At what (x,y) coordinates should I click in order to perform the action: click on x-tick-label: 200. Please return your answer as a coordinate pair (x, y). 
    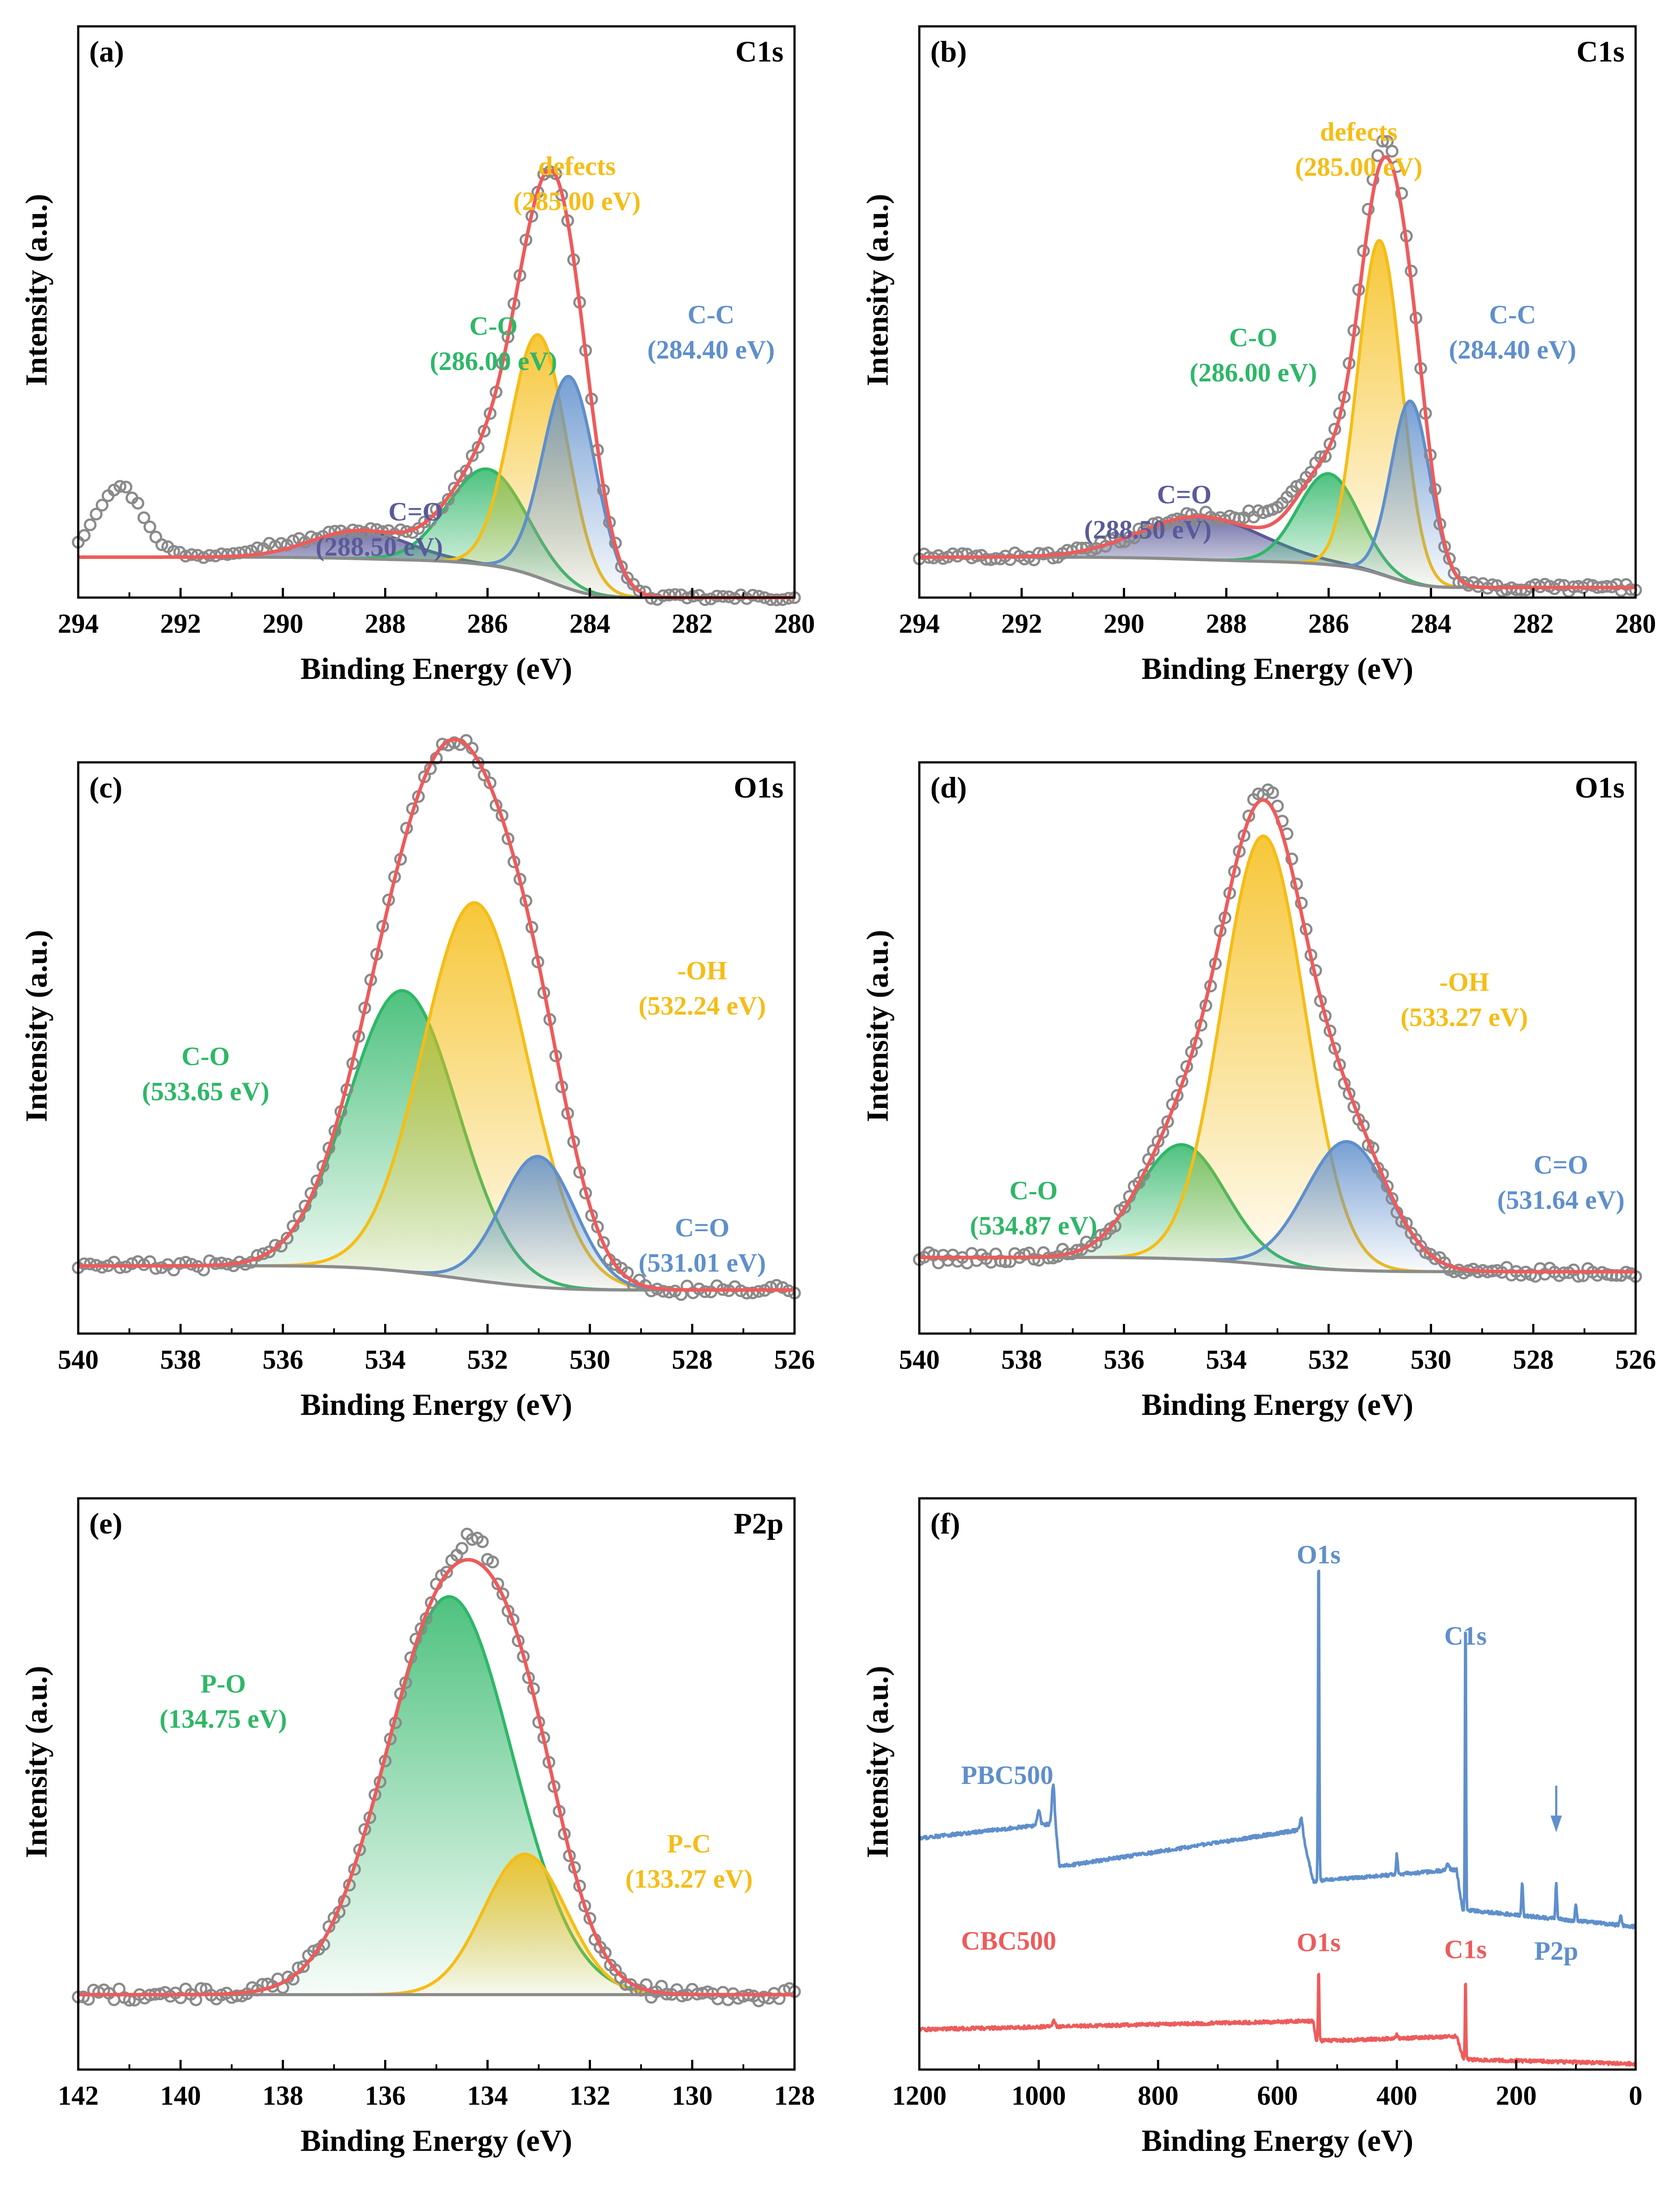
    Looking at the image, I should click on (1517, 2096).